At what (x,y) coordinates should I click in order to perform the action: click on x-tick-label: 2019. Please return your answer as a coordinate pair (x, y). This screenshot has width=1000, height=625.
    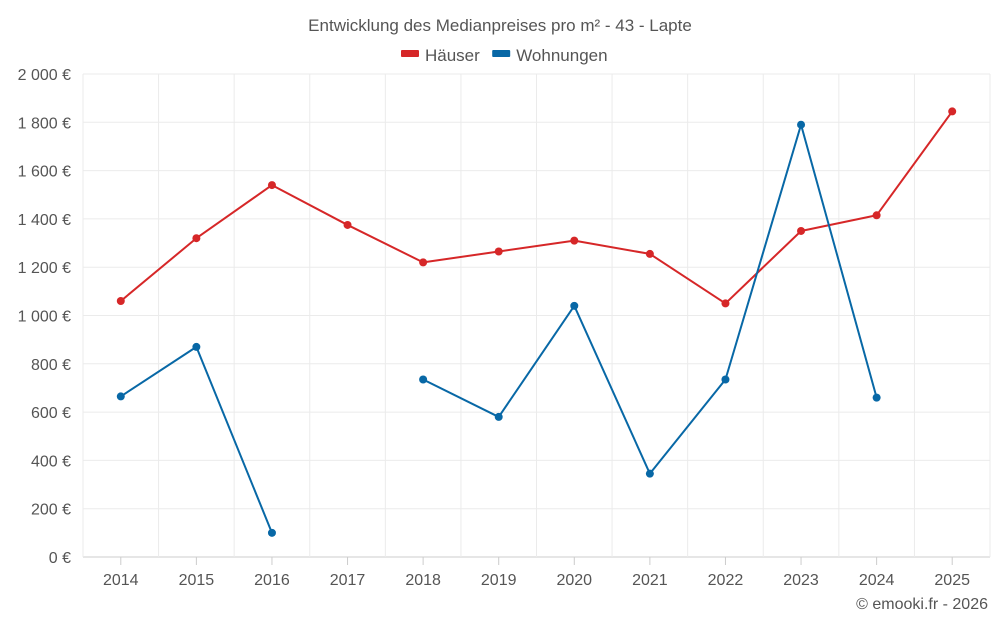
    Looking at the image, I should click on (499, 580).